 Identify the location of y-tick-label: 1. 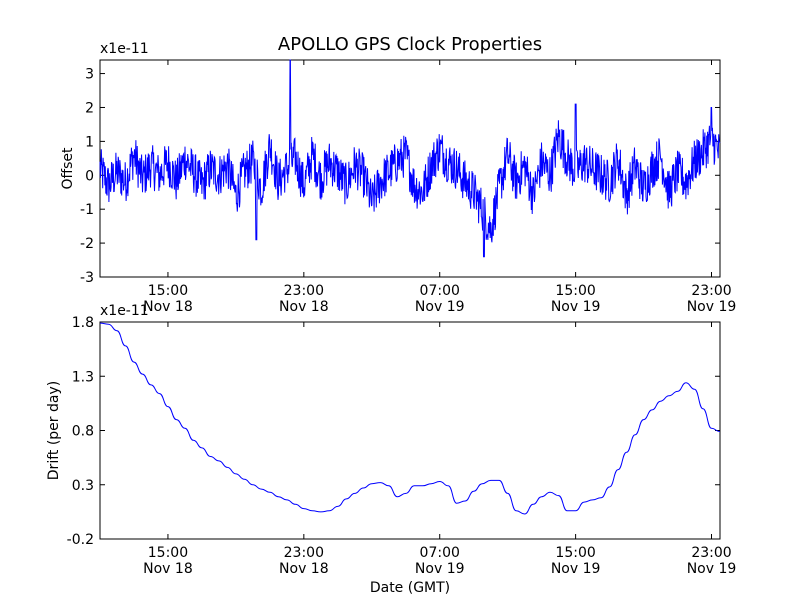
(89, 142).